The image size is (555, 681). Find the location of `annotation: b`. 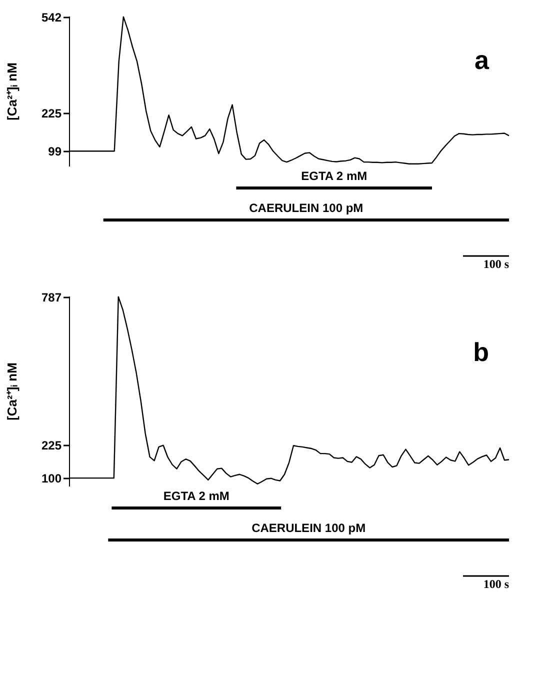

annotation: b is located at coordinates (481, 352).